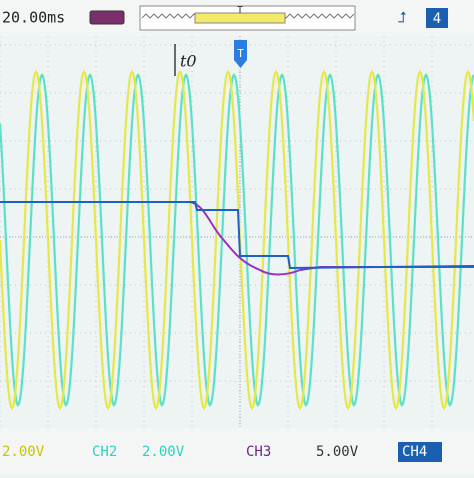 Image resolution: width=474 pixels, height=478 pixels. What do you see at coordinates (337, 452) in the screenshot?
I see `ch3-scale: 5.00V` at bounding box center [337, 452].